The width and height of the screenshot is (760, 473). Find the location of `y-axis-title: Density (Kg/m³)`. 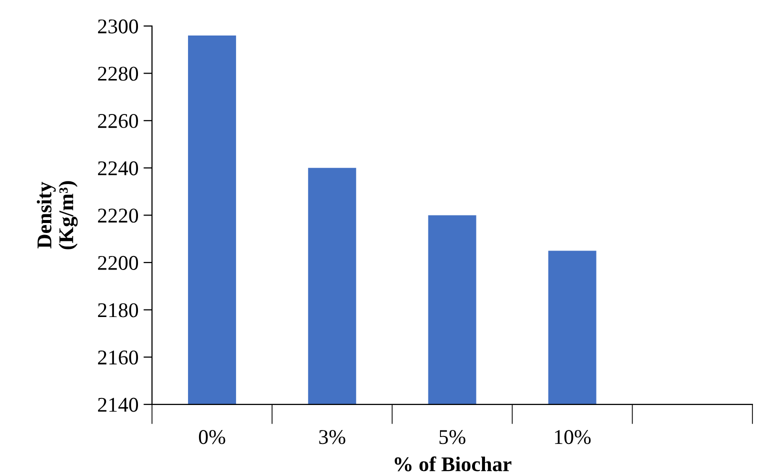

y-axis-title: Density (Kg/m³) is located at coordinates (57, 215).